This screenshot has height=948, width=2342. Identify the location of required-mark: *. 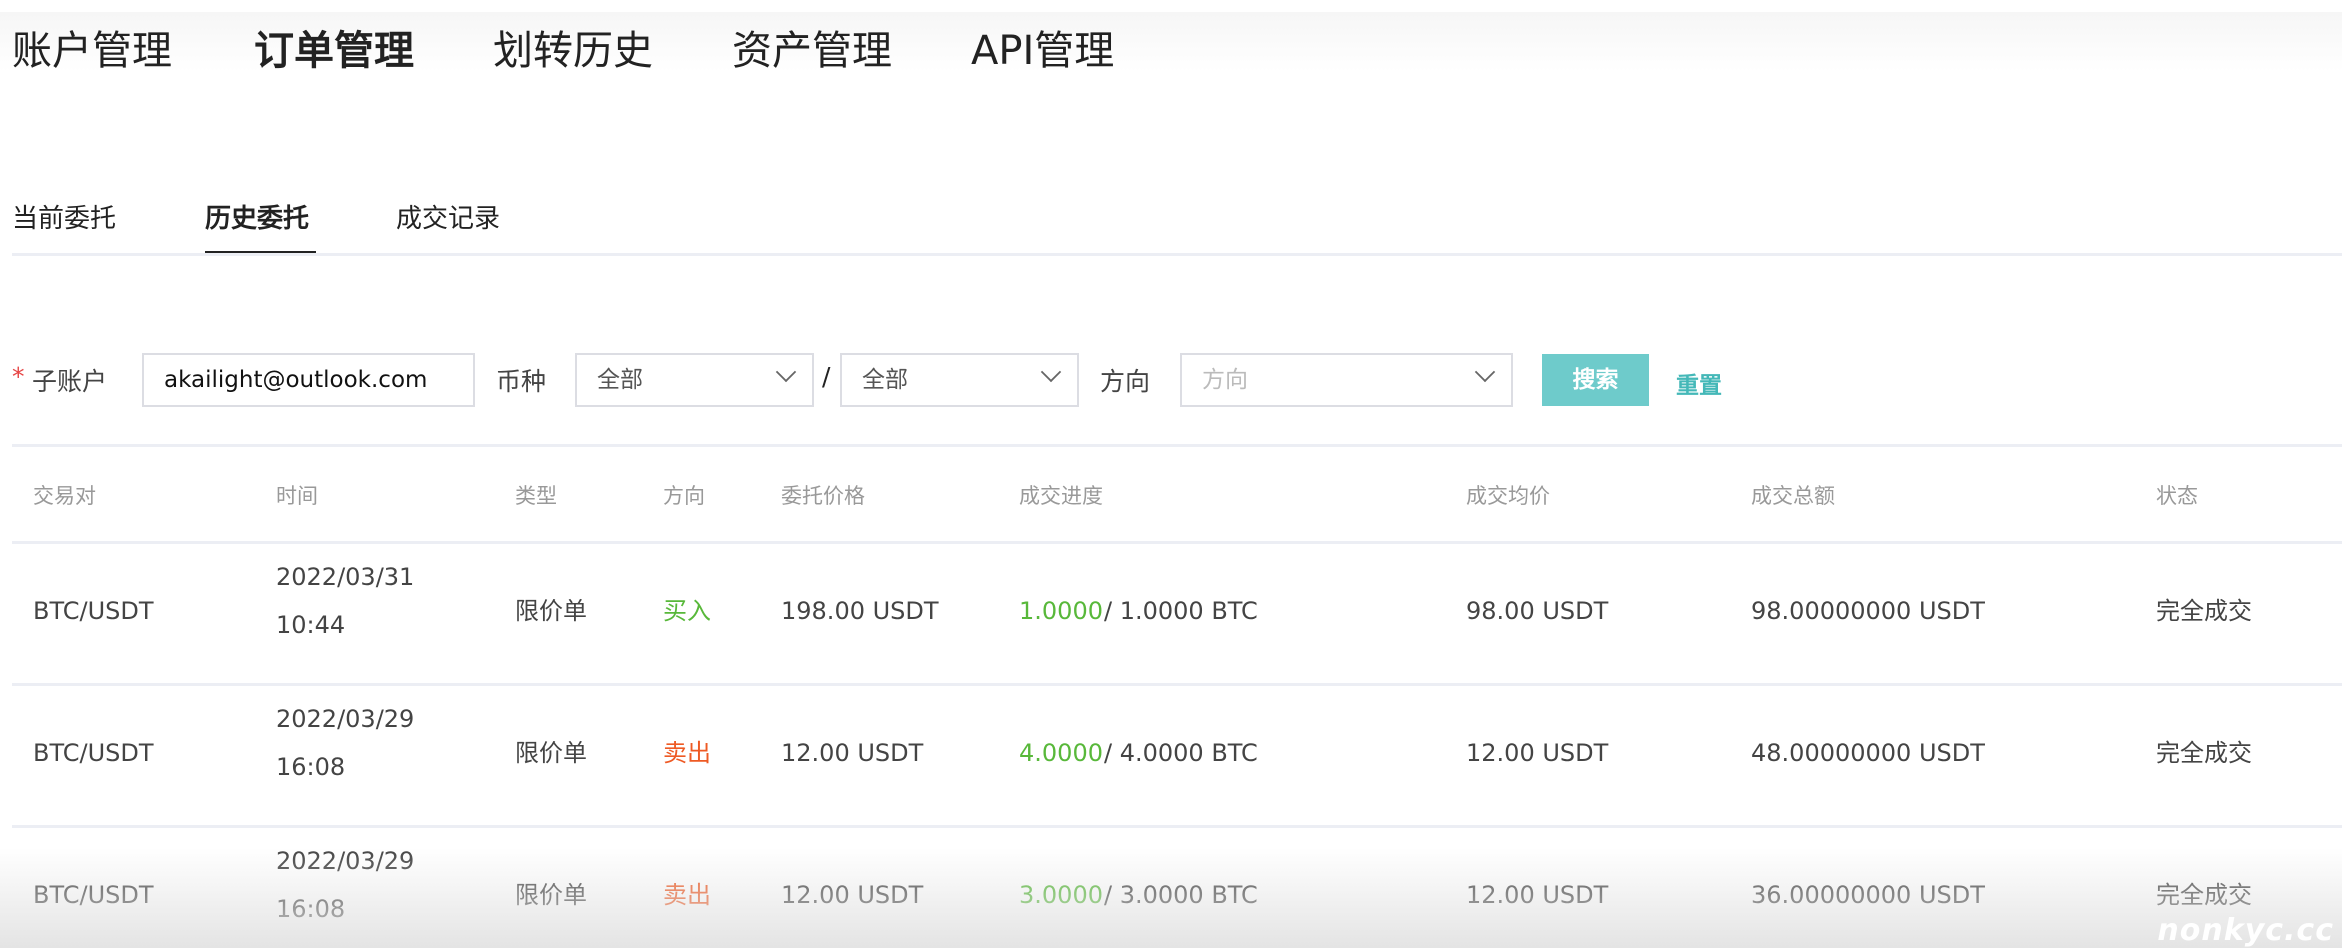
(18, 376).